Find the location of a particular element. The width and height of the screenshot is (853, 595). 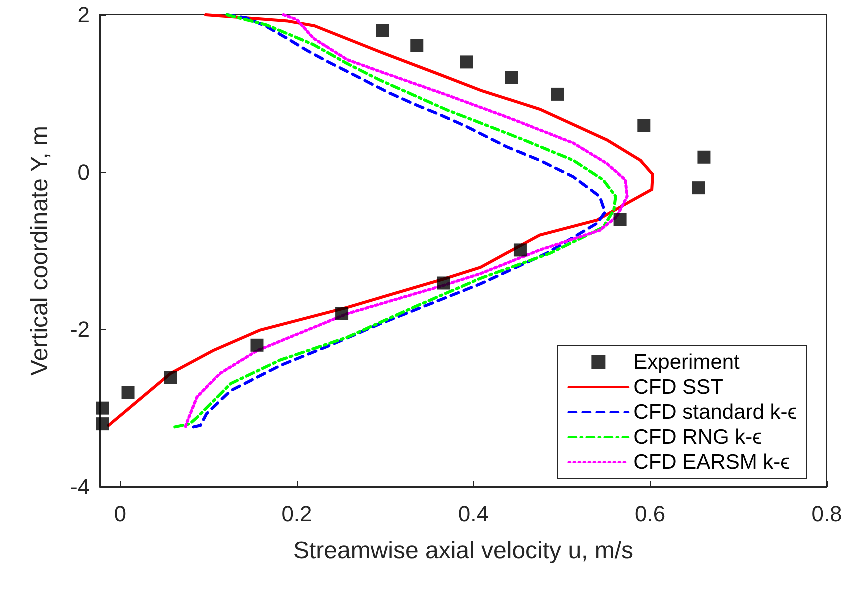

x-tick-label: 0 is located at coordinates (120, 514).